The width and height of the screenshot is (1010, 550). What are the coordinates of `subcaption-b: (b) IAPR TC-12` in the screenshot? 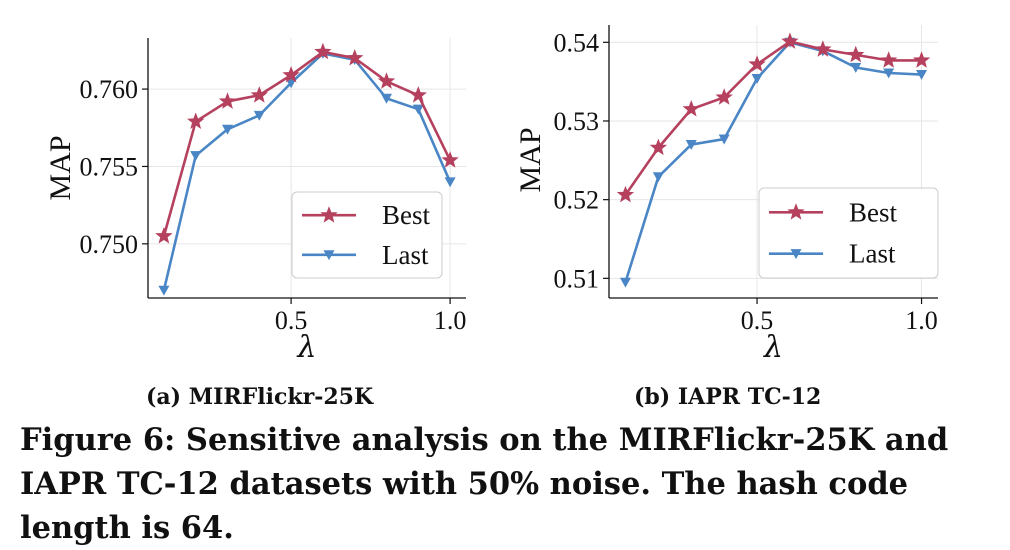 It's located at (728, 397).